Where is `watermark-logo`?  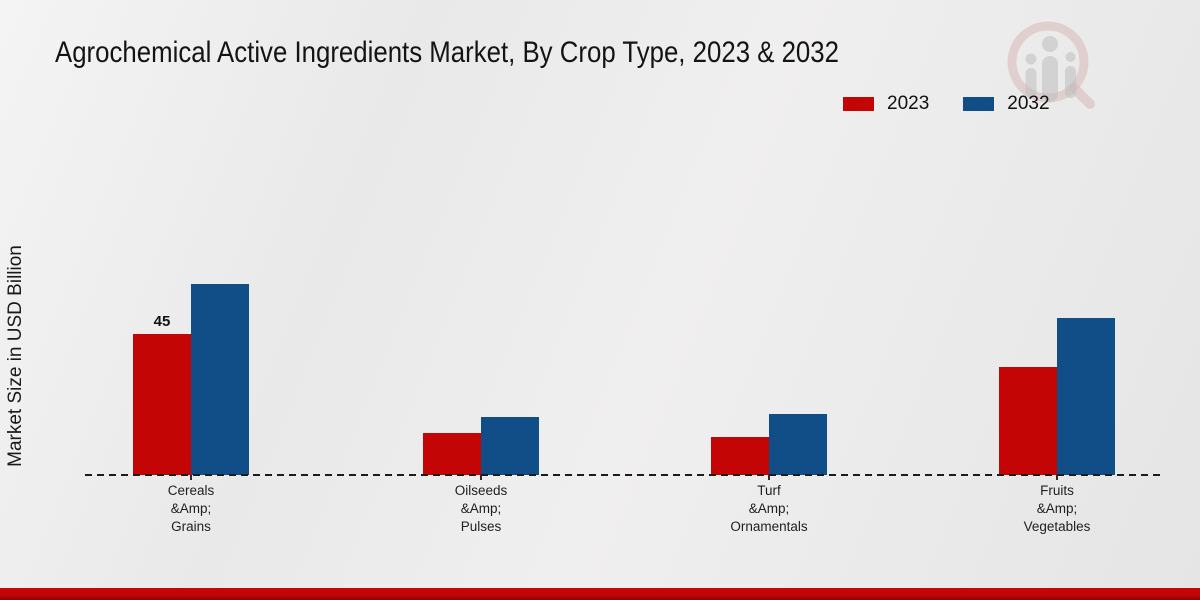 watermark-logo is located at coordinates (1051, 65).